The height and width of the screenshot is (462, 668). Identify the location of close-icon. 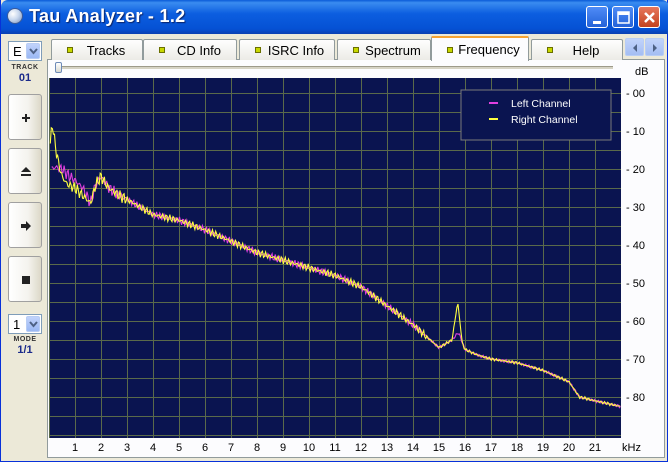
(649, 17).